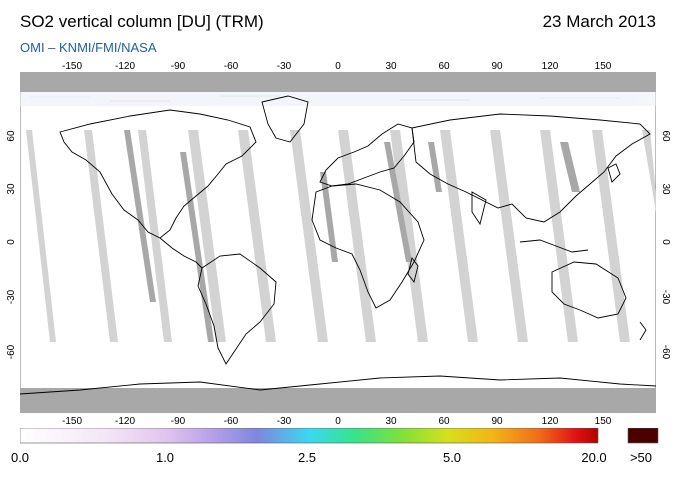  What do you see at coordinates (452, 457) in the screenshot?
I see `colorbar-label: 5.0` at bounding box center [452, 457].